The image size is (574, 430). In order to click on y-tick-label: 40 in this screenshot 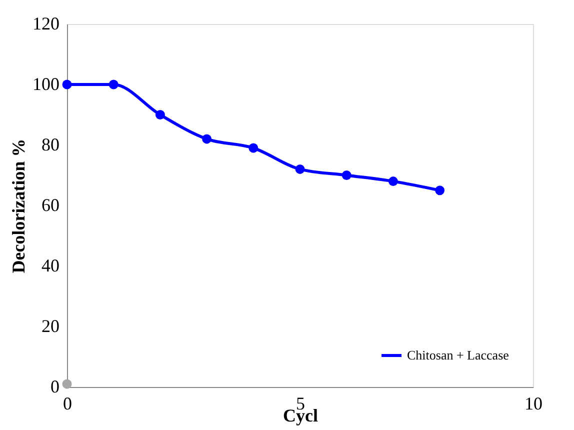, I will do `click(51, 266)`.